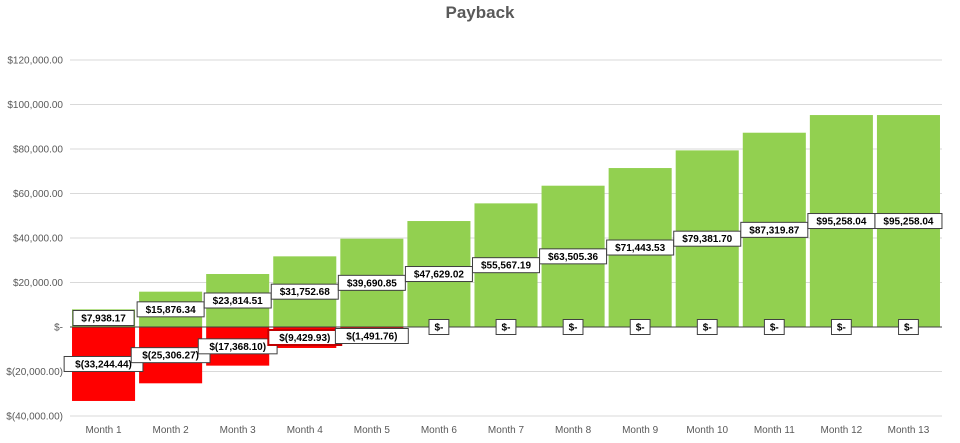 The width and height of the screenshot is (960, 443). What do you see at coordinates (34, 417) in the screenshot?
I see `y-tick-label: $(40,000.00)` at bounding box center [34, 417].